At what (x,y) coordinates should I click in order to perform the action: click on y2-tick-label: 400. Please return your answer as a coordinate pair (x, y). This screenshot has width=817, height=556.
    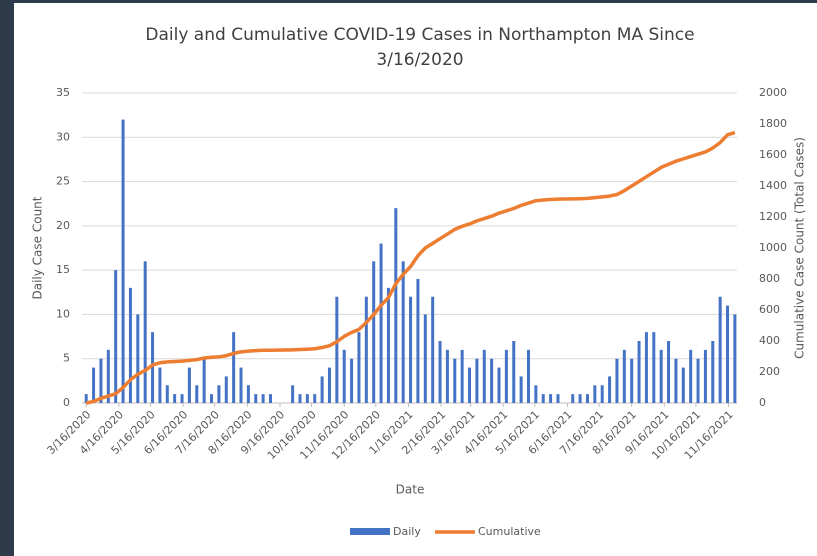
    Looking at the image, I should click on (769, 340).